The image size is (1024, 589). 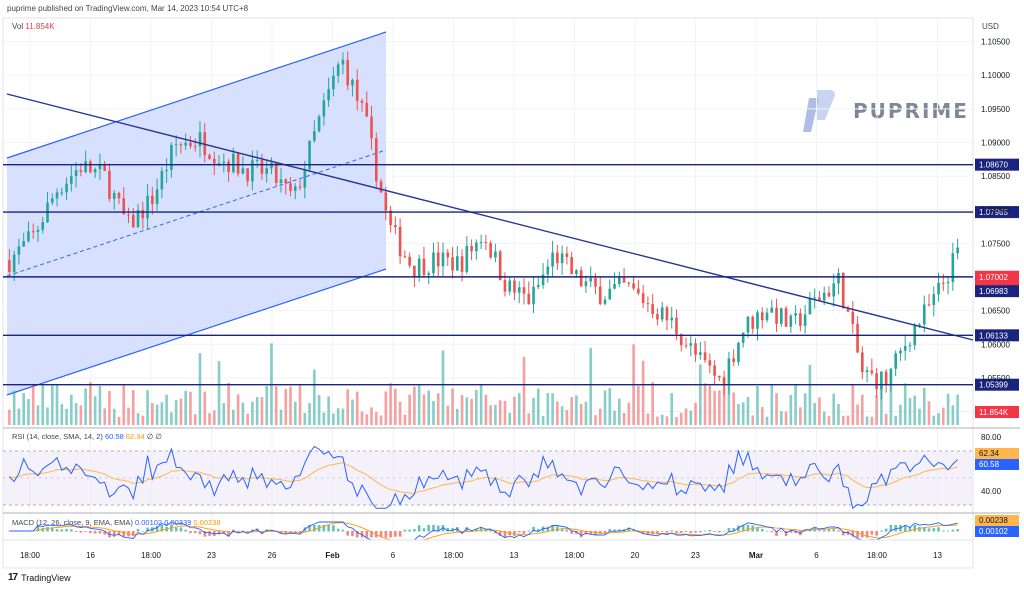 What do you see at coordinates (196, 332) in the screenshot?
I see `channel-lower-line` at bounding box center [196, 332].